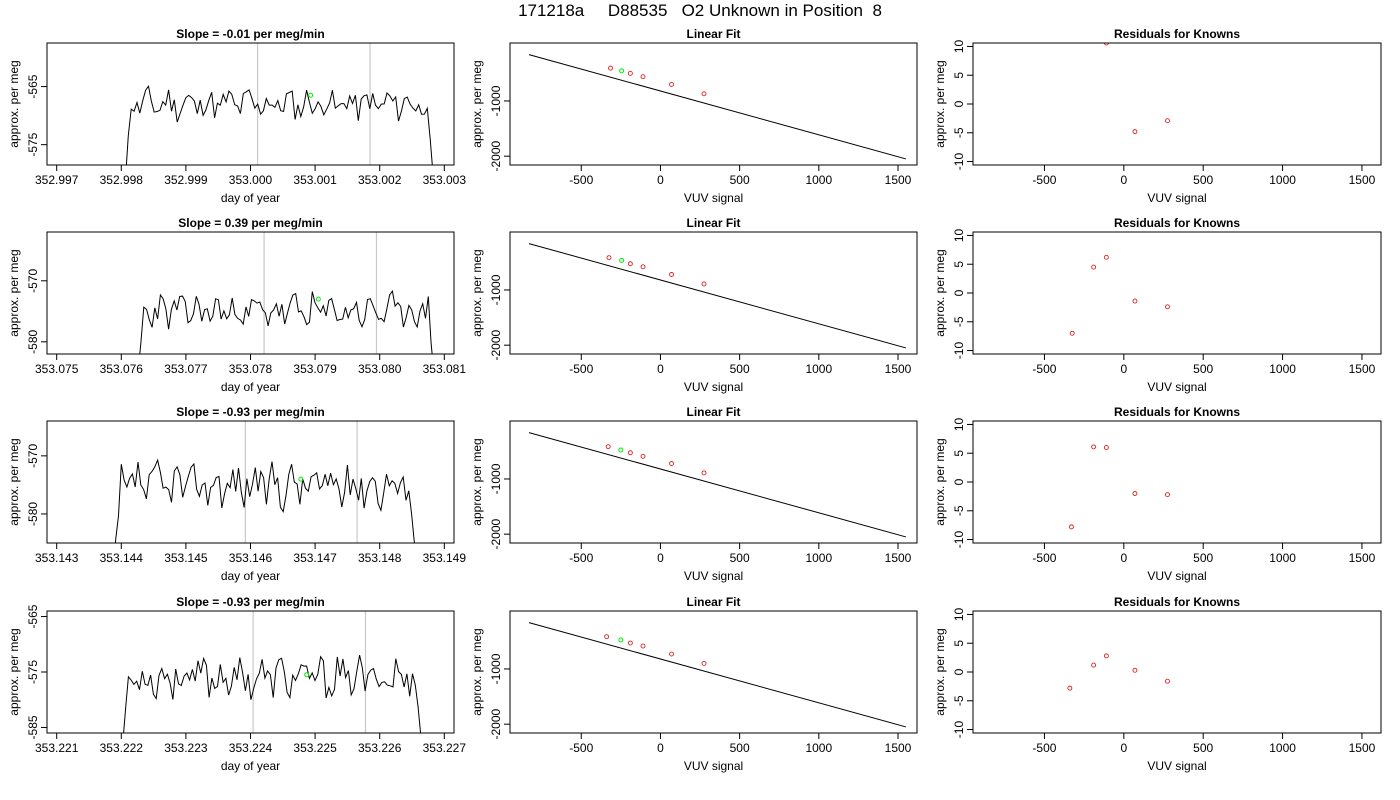  I want to click on x-tick-label: 353.222, so click(122, 748).